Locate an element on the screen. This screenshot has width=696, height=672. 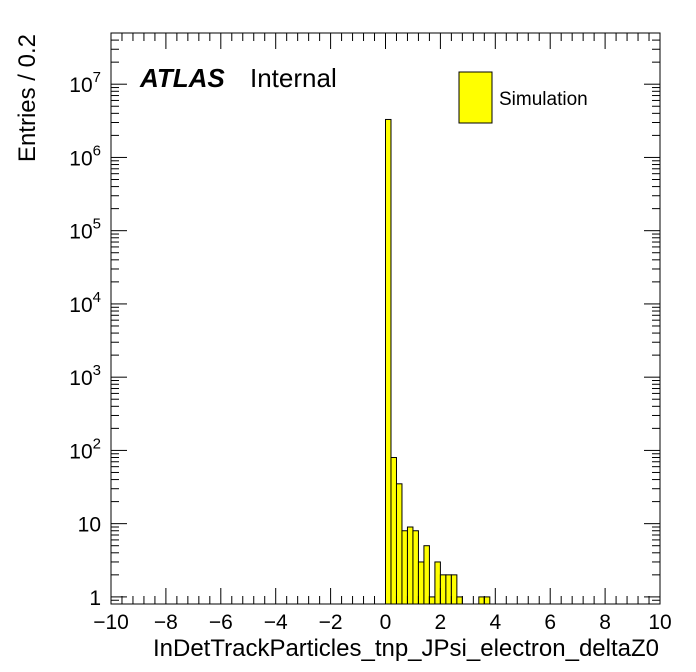
y-tick-label: 10² is located at coordinates (85, 449).